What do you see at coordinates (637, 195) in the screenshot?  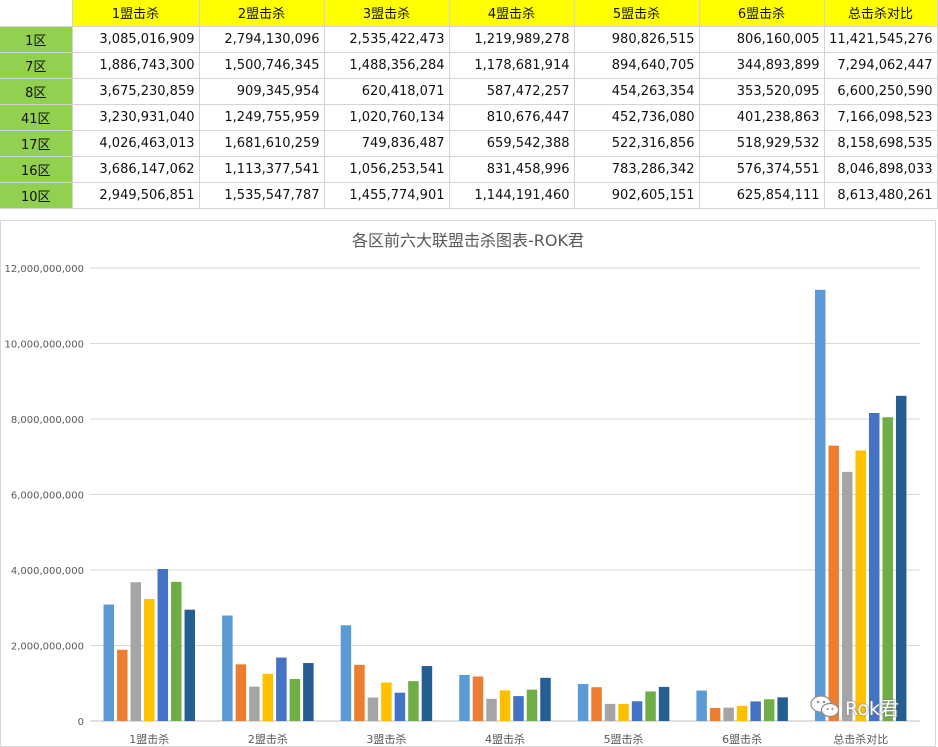 I see `table-cell: 902,605,151` at bounding box center [637, 195].